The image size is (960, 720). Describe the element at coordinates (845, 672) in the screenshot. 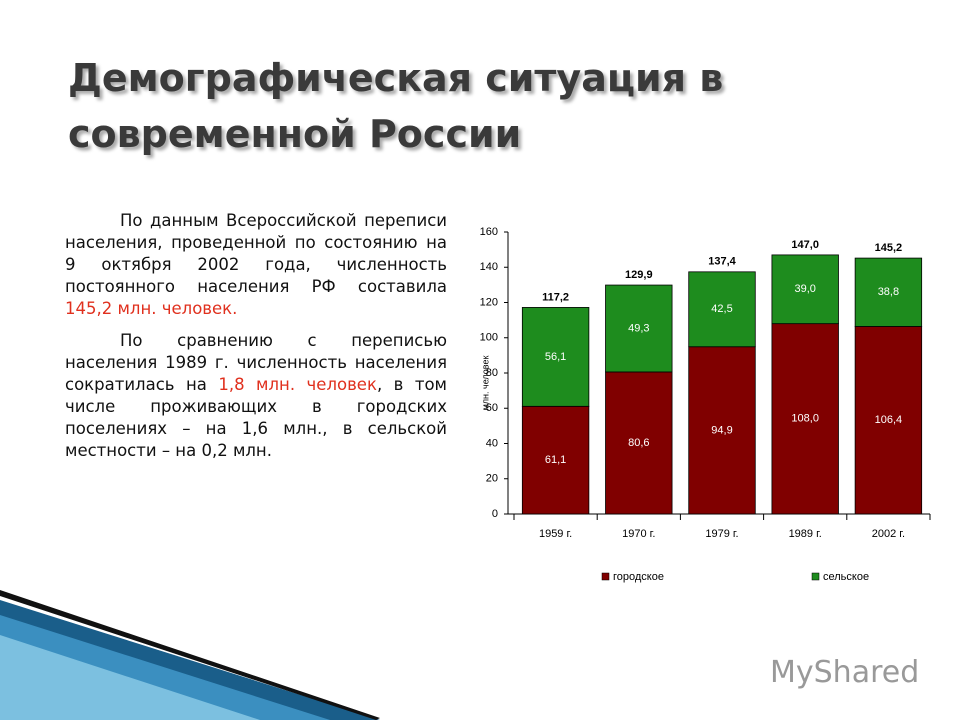

I see `watermark: MyShared` at that location.